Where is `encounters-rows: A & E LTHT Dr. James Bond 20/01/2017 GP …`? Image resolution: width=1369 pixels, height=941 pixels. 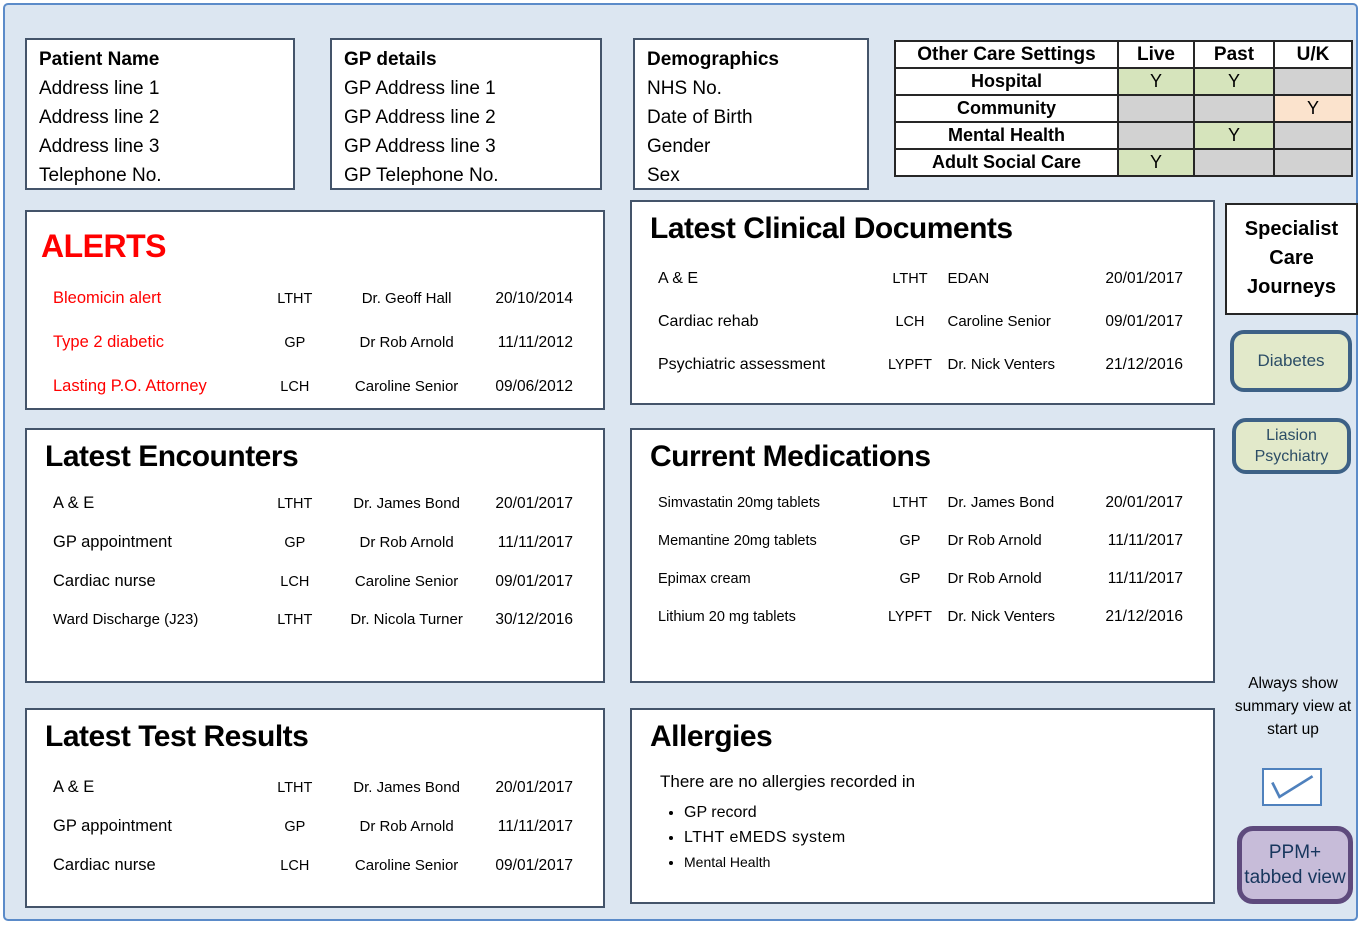 encounters-rows: A & E LTHT Dr. James Bond 20/01/2017 GP … is located at coordinates (315, 561).